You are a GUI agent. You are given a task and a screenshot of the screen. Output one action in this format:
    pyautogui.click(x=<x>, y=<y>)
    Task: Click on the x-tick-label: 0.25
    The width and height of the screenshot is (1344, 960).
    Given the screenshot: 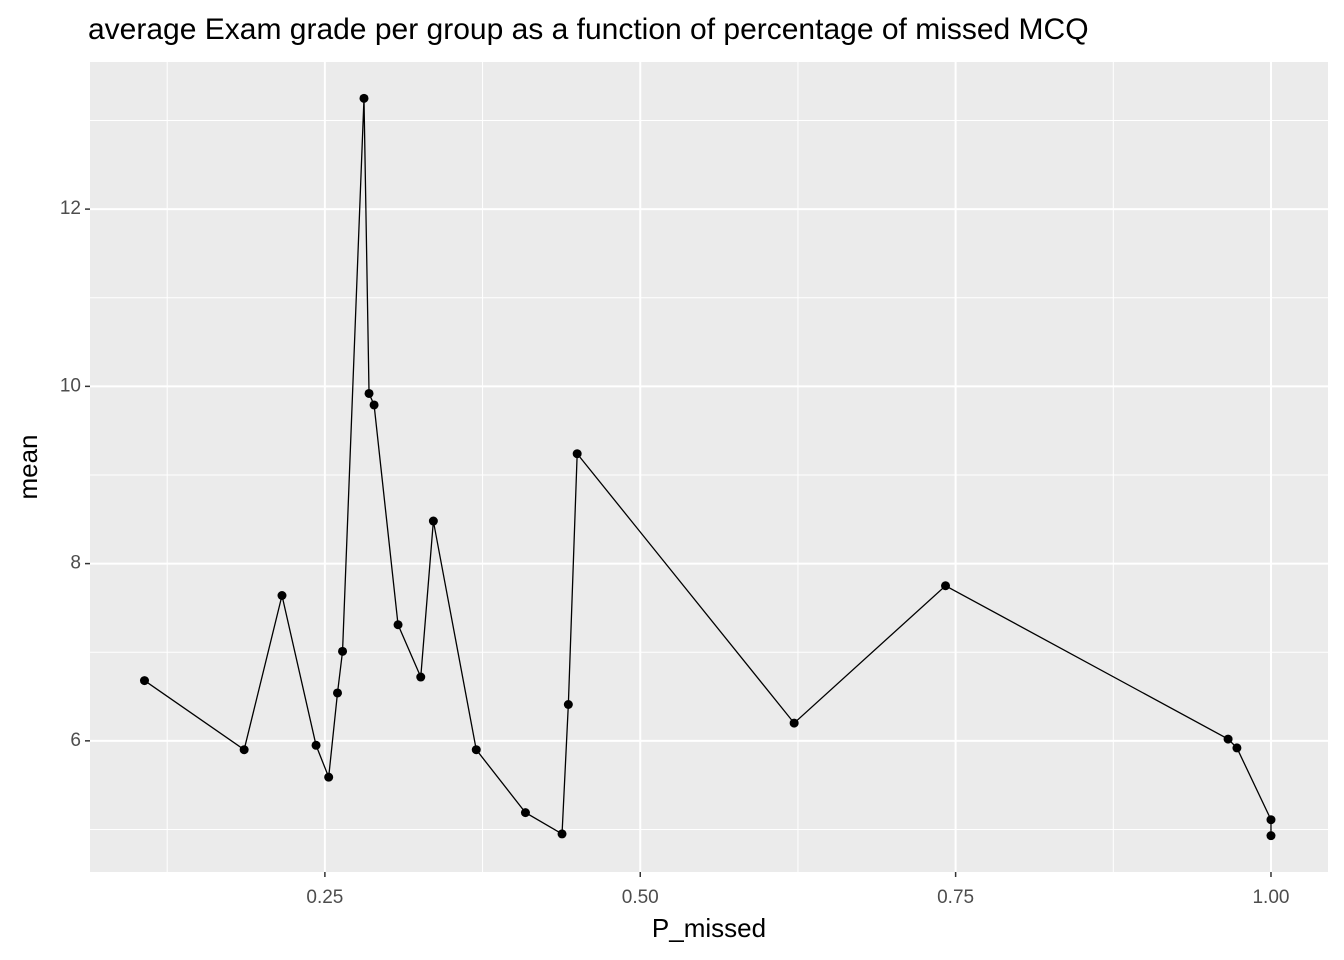 What is the action you would take?
    pyautogui.click(x=324, y=897)
    